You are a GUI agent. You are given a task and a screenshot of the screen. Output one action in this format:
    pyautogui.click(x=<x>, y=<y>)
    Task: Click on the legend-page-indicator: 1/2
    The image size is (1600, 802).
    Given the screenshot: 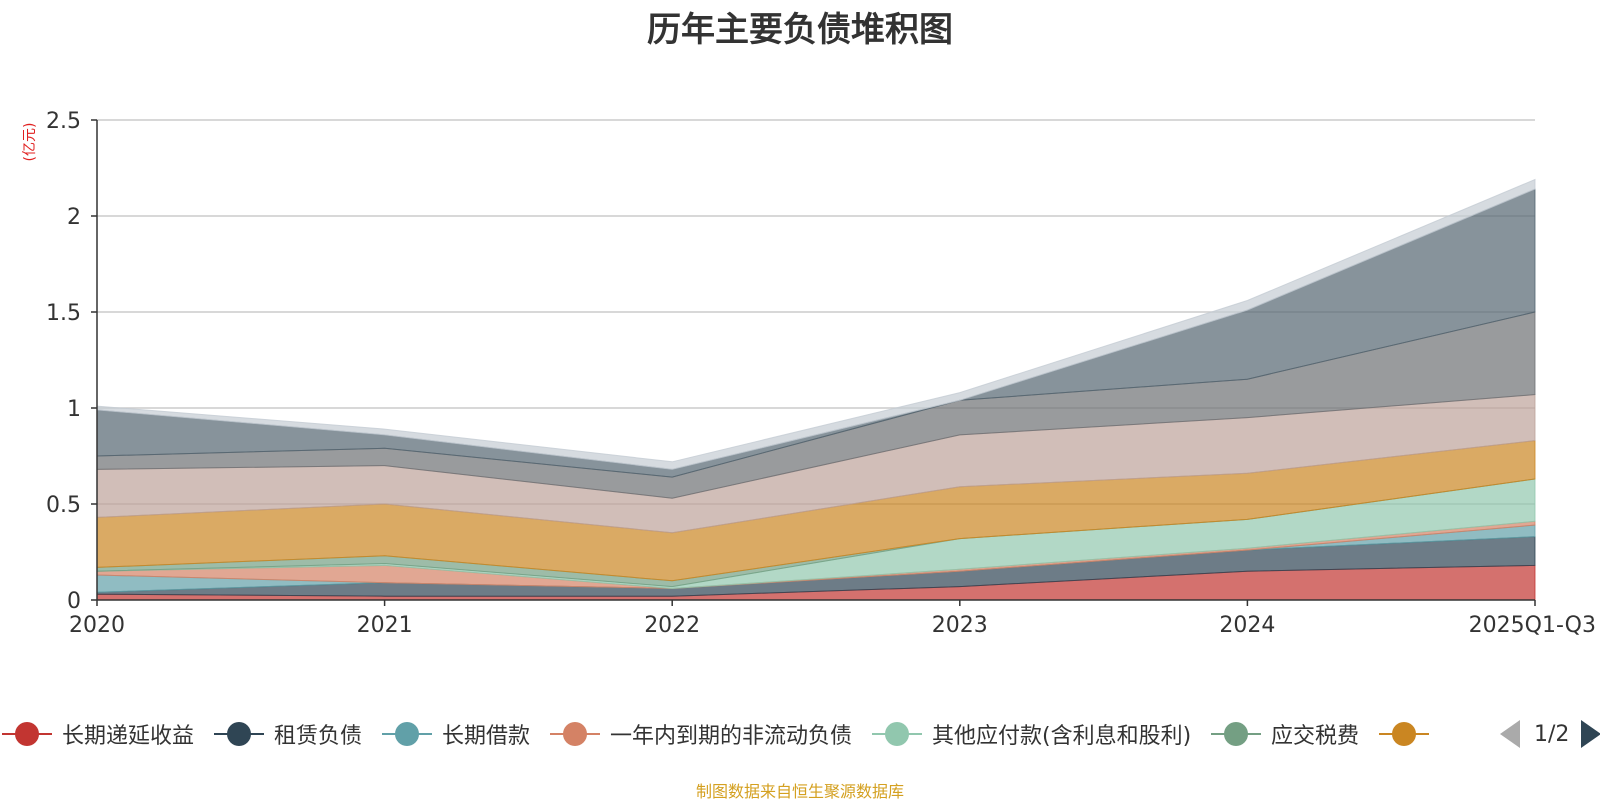 What is the action you would take?
    pyautogui.click(x=1552, y=734)
    